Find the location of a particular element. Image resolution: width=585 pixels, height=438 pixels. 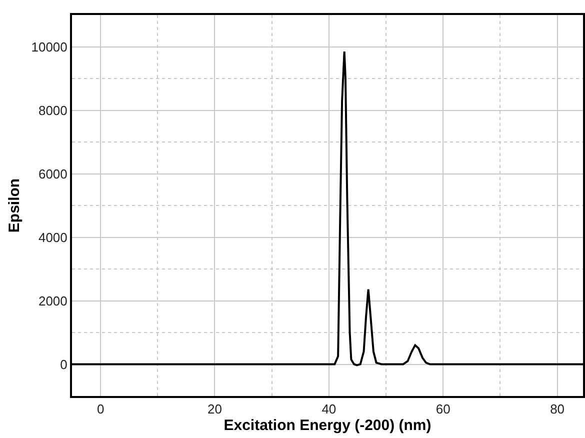

y-tick-label: 2000 is located at coordinates (53, 300).